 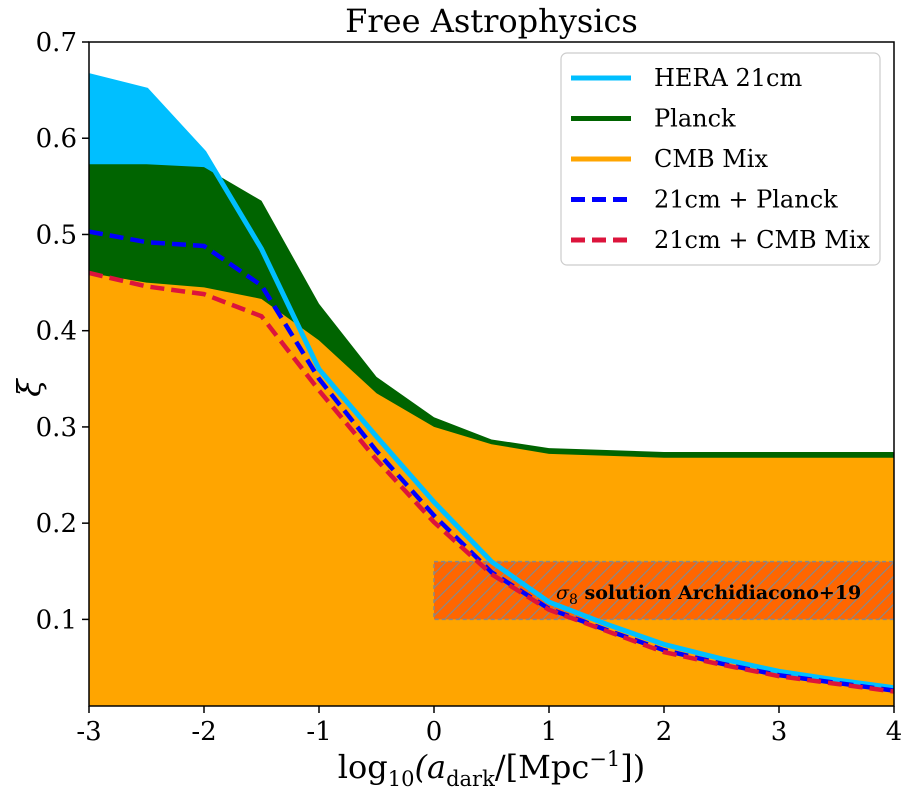 What do you see at coordinates (711, 159) in the screenshot?
I see `legend-label-cmb-mix: CMB Mix` at bounding box center [711, 159].